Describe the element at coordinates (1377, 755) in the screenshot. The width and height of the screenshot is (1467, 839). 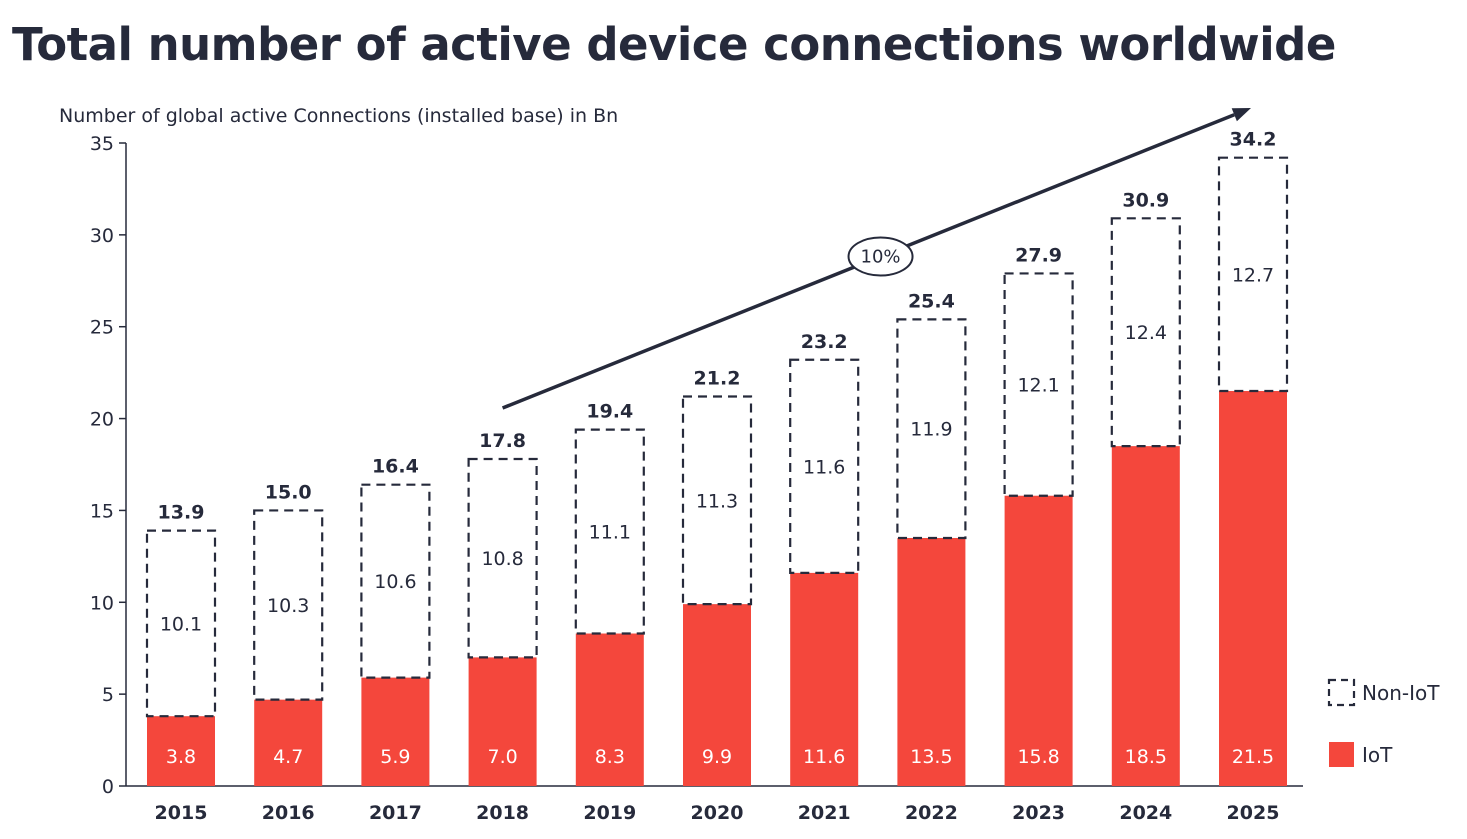
I see `legend-label: IoT` at that location.